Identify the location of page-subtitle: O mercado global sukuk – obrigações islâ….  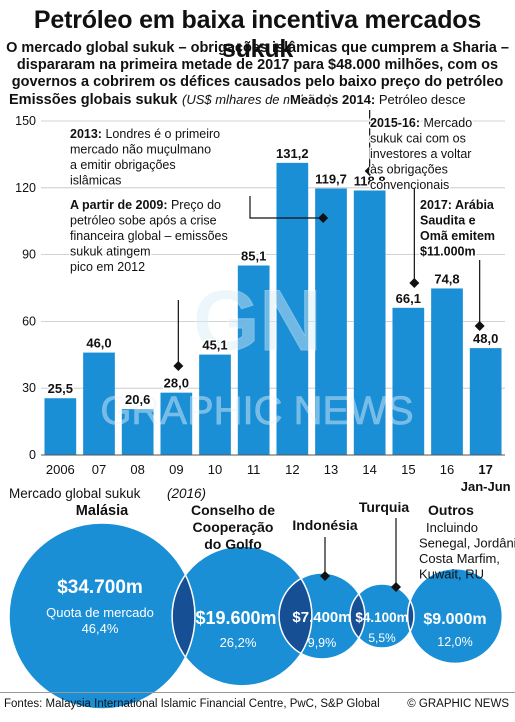
(257, 65).